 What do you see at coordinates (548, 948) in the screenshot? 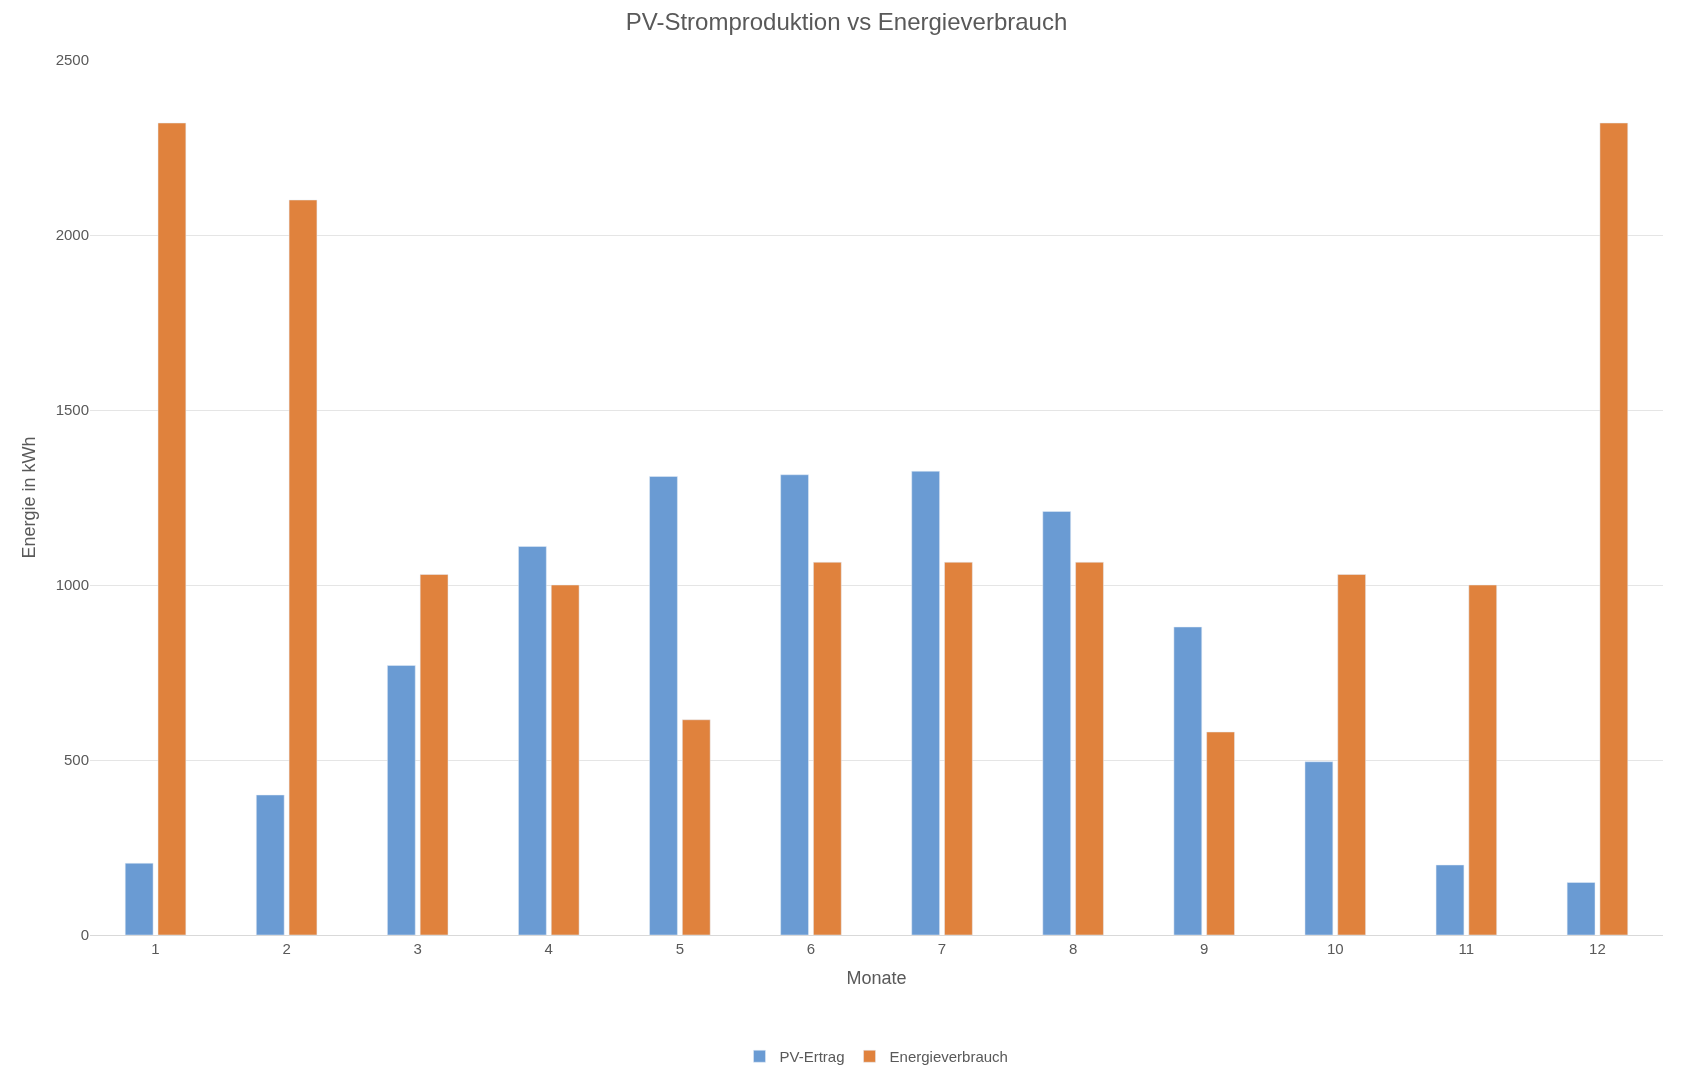
I see `x-tick-label: 4` at bounding box center [548, 948].